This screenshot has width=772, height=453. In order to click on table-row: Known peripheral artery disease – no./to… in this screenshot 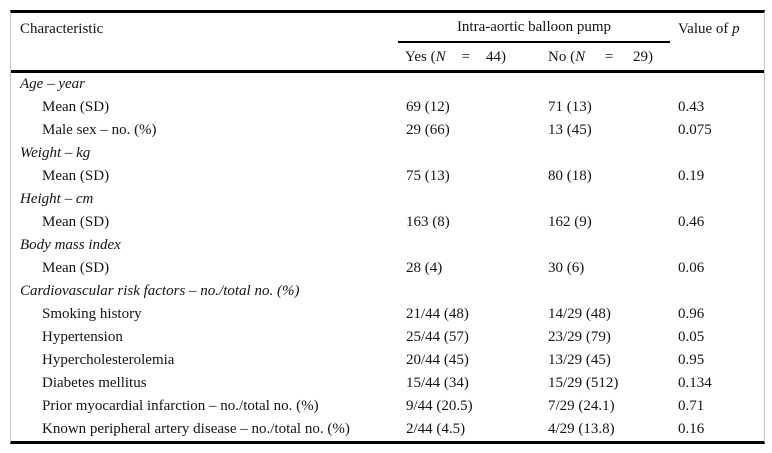, I will do `click(387, 429)`.